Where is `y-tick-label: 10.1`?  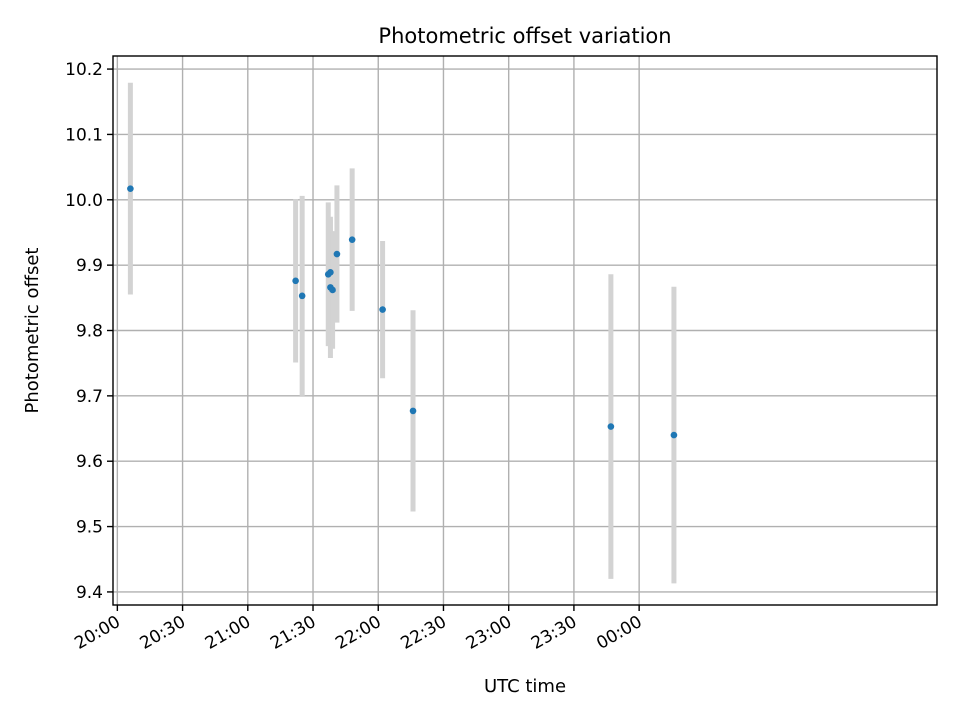 y-tick-label: 10.1 is located at coordinates (84, 135).